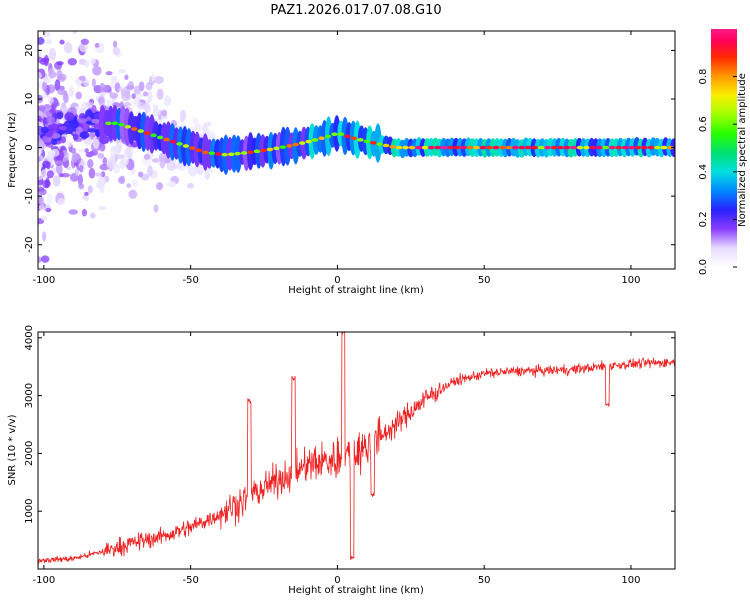  What do you see at coordinates (724, 148) in the screenshot?
I see `colorbar-gradient` at bounding box center [724, 148].